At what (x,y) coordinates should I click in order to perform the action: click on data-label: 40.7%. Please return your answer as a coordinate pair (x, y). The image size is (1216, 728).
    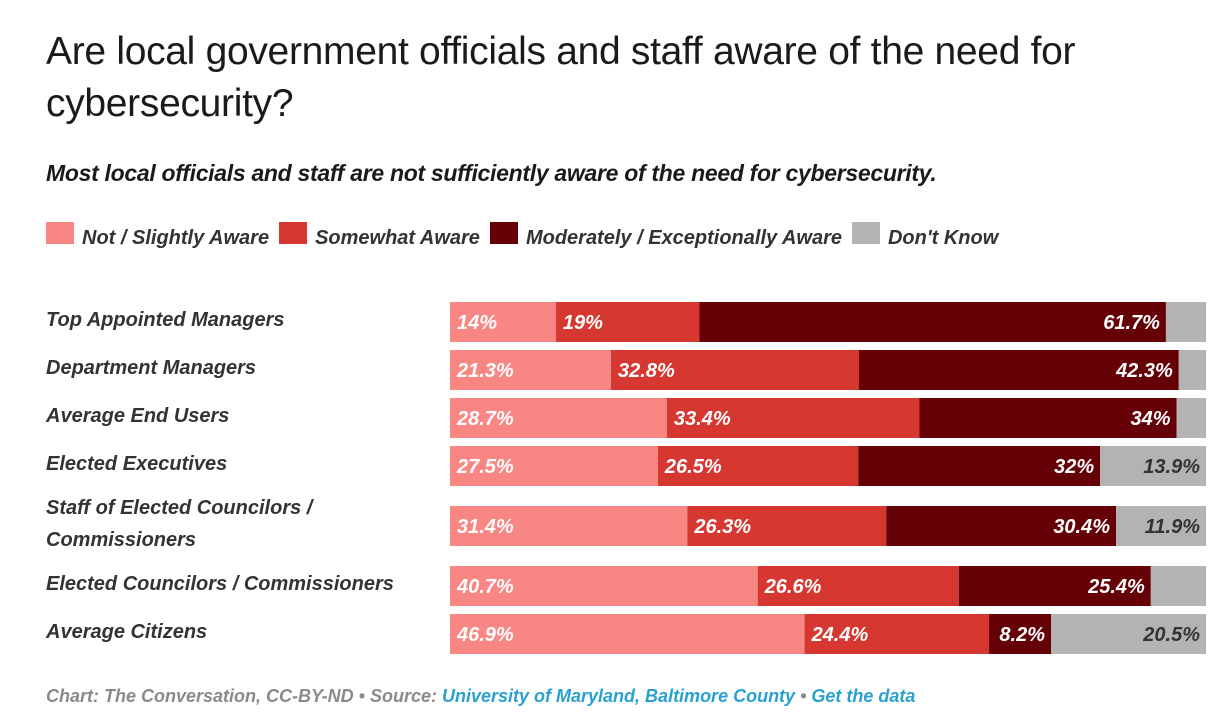
    Looking at the image, I should click on (485, 587).